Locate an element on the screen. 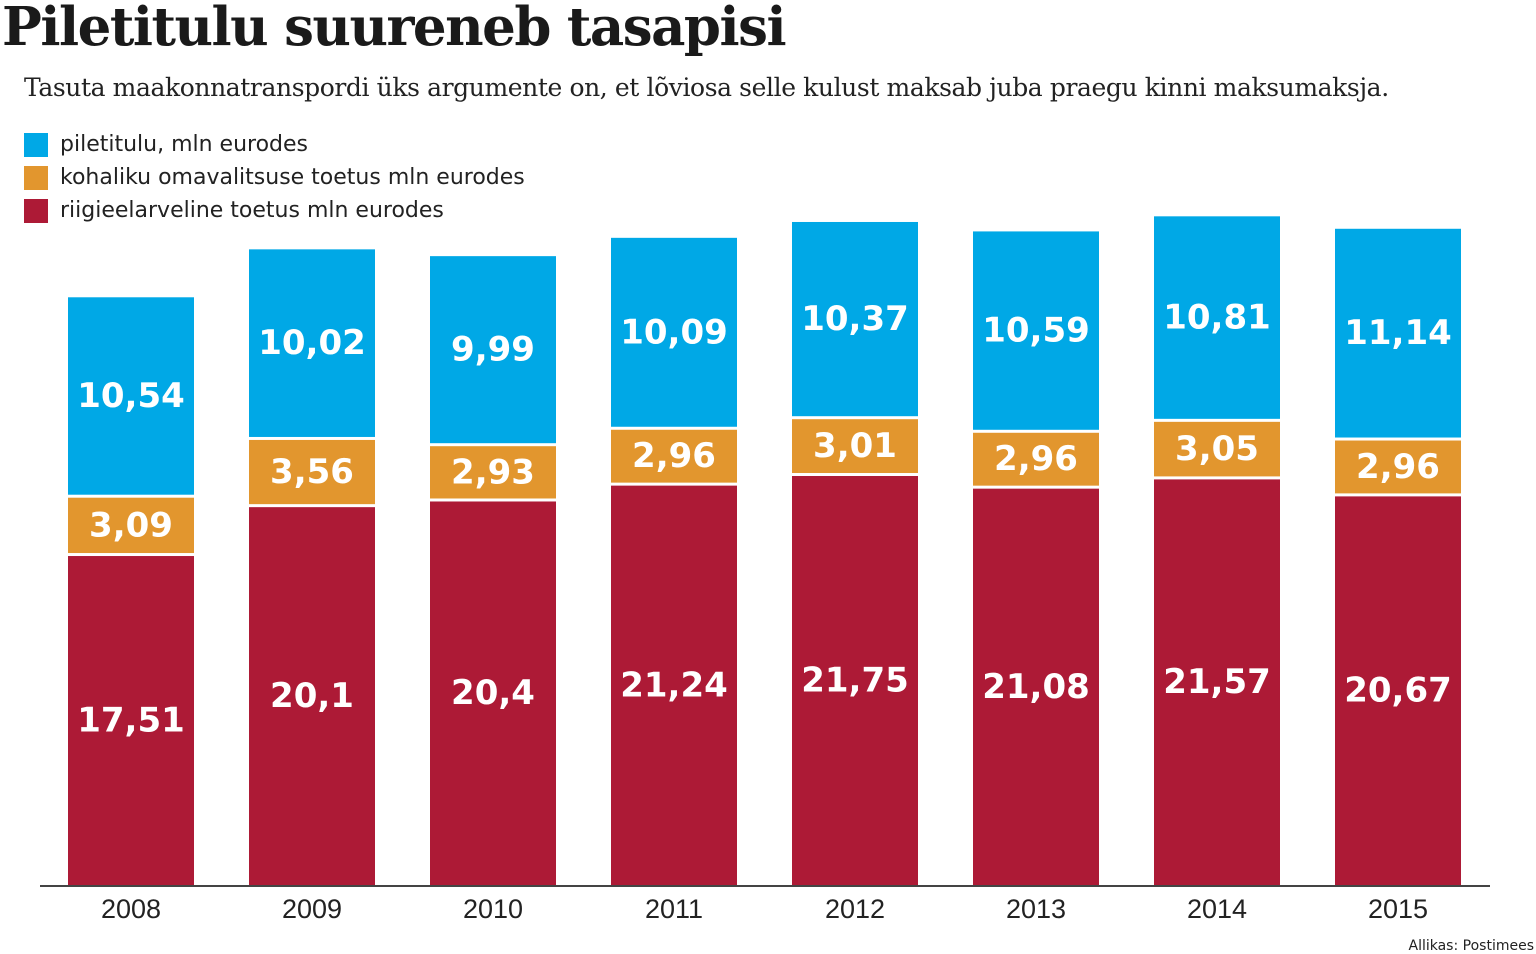 The image size is (1536, 954). bar-label-piletitulu-2008: 10,54 is located at coordinates (131, 396).